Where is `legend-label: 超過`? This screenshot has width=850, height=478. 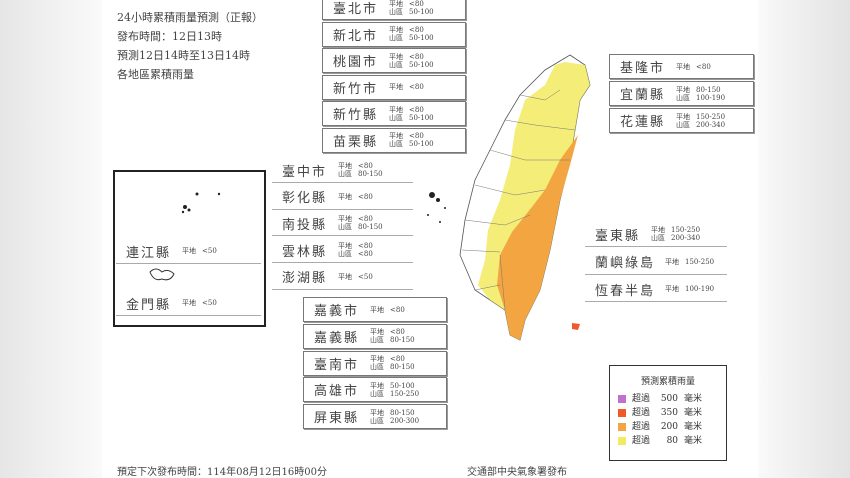 legend-label: 超過 is located at coordinates (641, 399).